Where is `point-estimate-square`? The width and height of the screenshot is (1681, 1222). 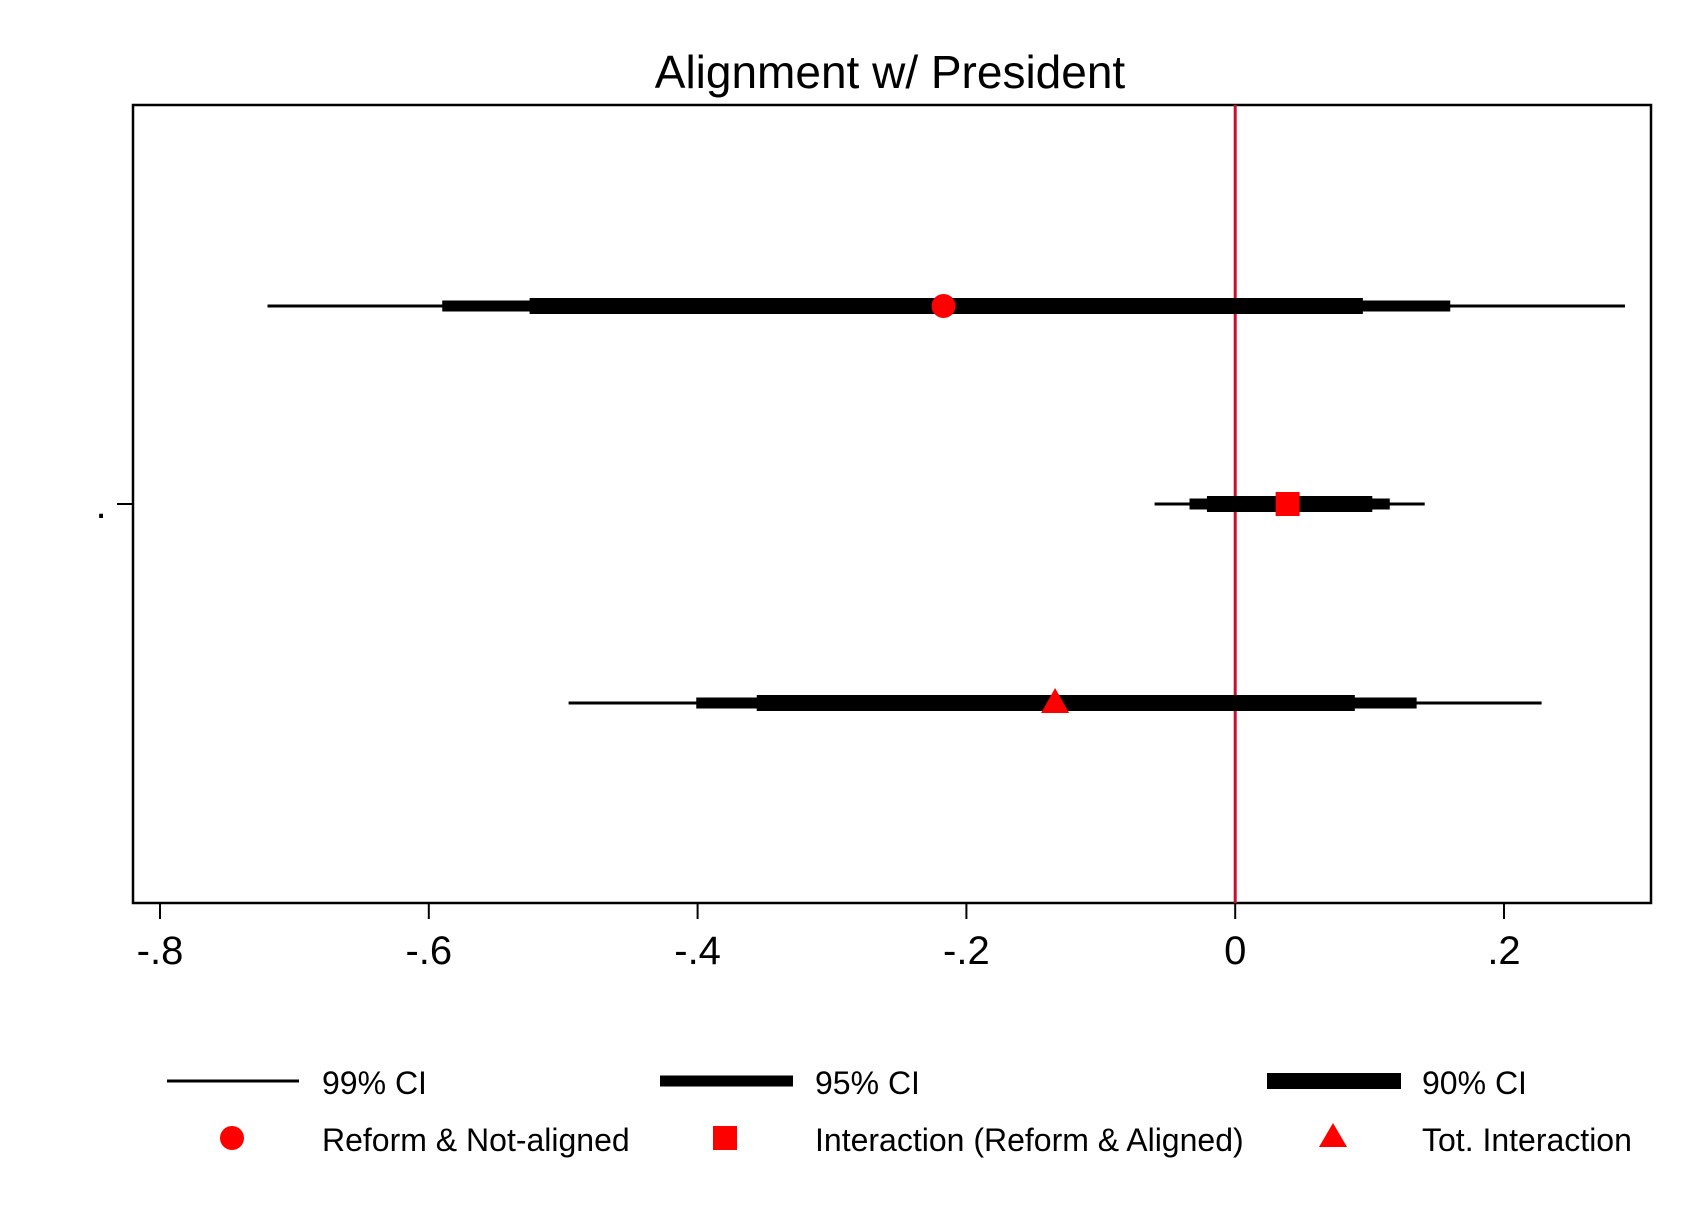
point-estimate-square is located at coordinates (1287, 504).